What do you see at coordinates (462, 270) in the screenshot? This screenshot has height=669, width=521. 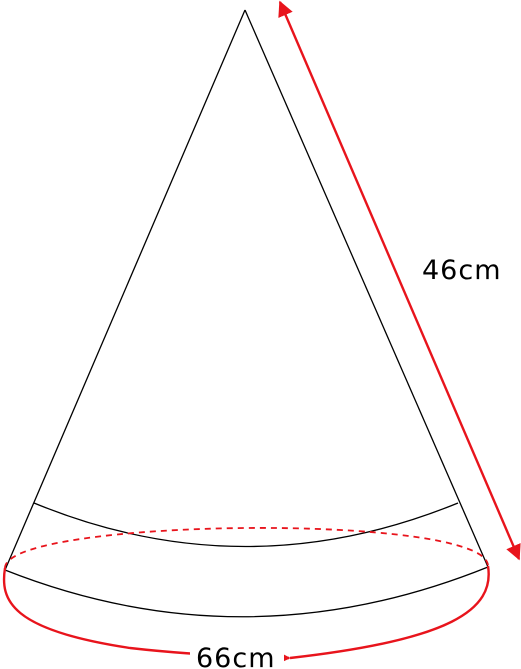 I see `slant-height-label: 46cm` at bounding box center [462, 270].